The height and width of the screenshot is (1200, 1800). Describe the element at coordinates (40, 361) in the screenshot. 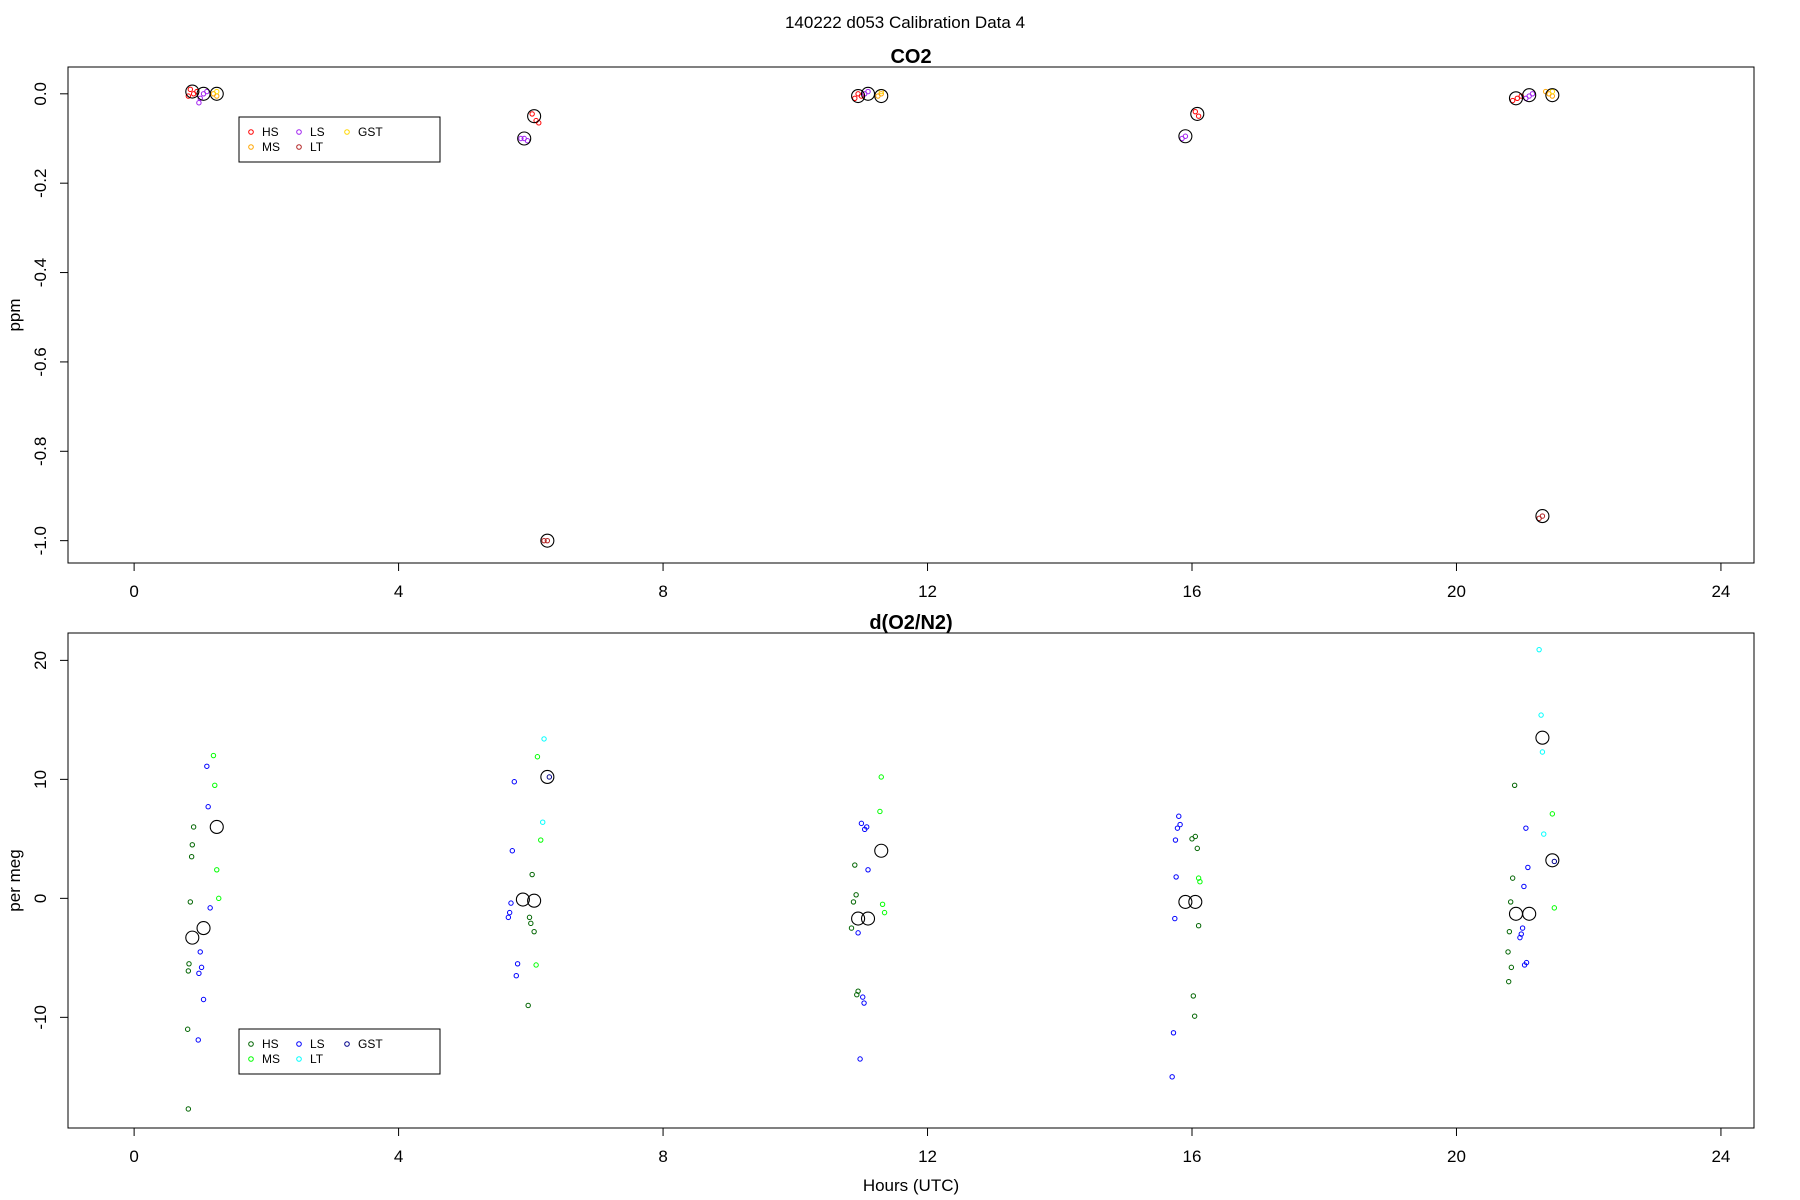

I see `y-tick-label: -0.6` at that location.